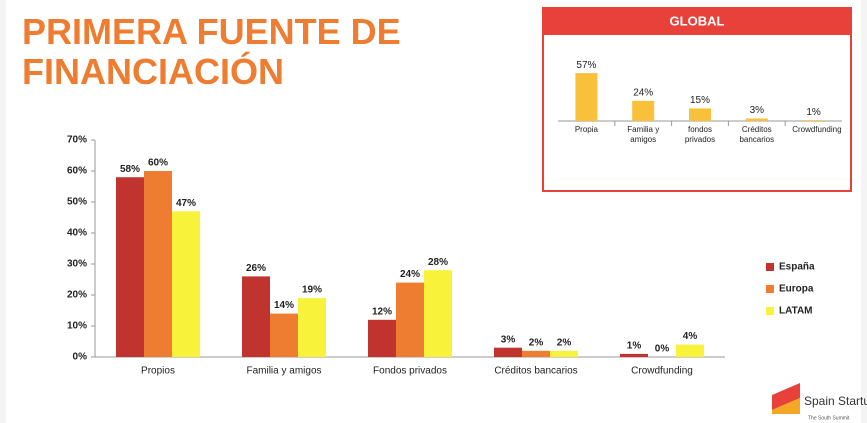 The height and width of the screenshot is (423, 867). Describe the element at coordinates (77, 140) in the screenshot. I see `y-tick-label: 70%` at that location.